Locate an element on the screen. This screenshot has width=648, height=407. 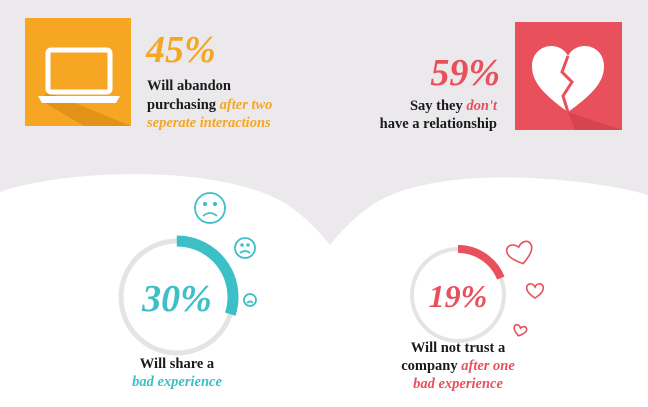
text-span: company is located at coordinates (431, 366).